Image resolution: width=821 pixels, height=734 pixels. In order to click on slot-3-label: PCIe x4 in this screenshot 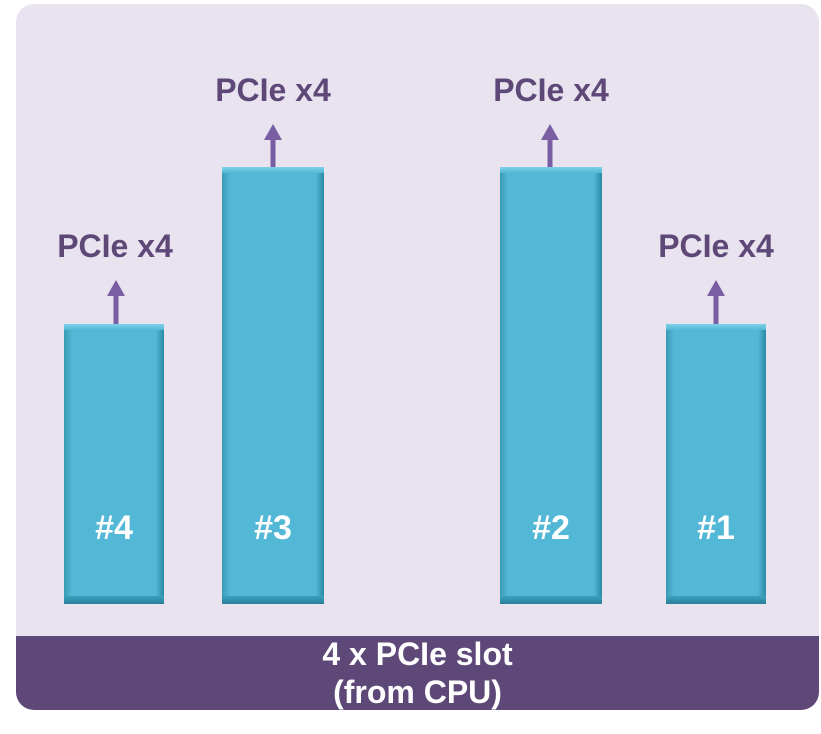, I will do `click(273, 90)`.